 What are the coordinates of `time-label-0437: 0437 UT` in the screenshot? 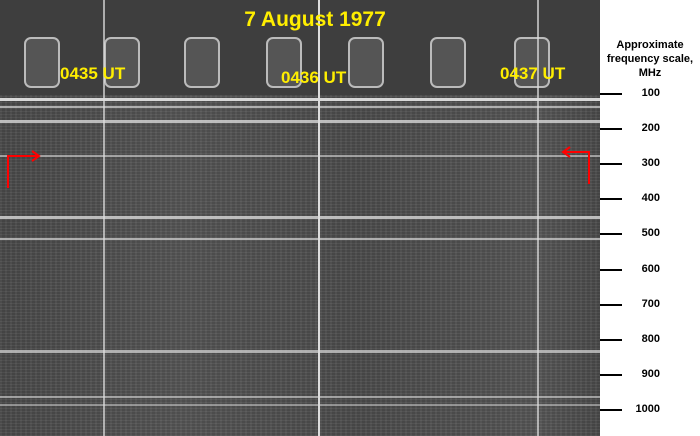 It's located at (533, 73).